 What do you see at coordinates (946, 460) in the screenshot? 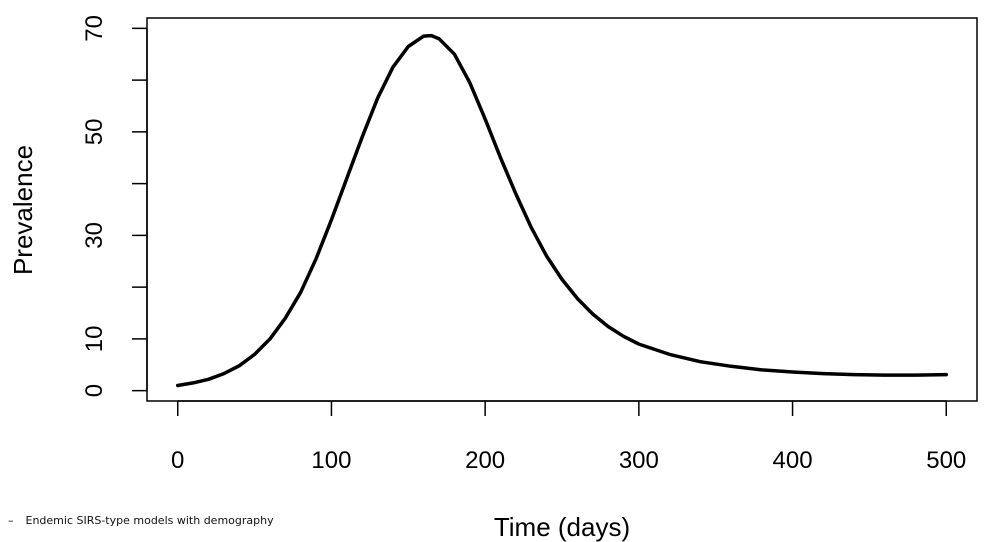
I see `x-tick-label: 500` at bounding box center [946, 460].